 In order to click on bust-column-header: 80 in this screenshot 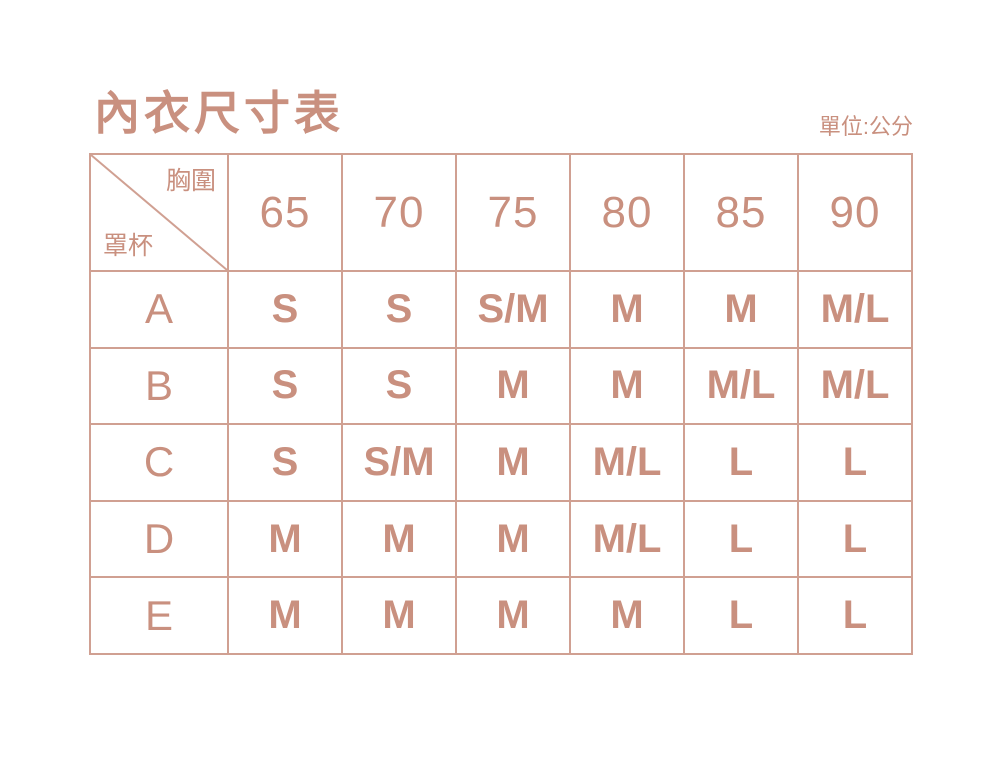, I will do `click(626, 212)`.